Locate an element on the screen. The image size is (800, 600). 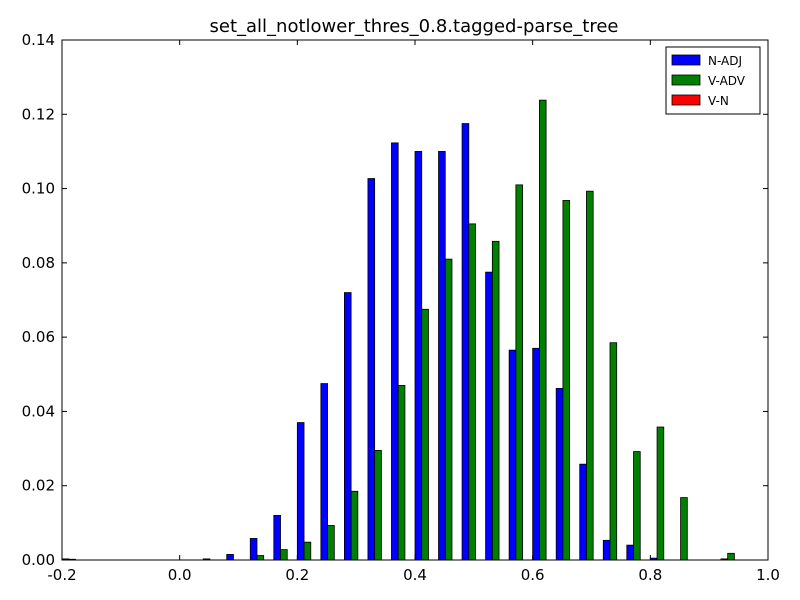
x-tick-label: 0.4 is located at coordinates (415, 575).